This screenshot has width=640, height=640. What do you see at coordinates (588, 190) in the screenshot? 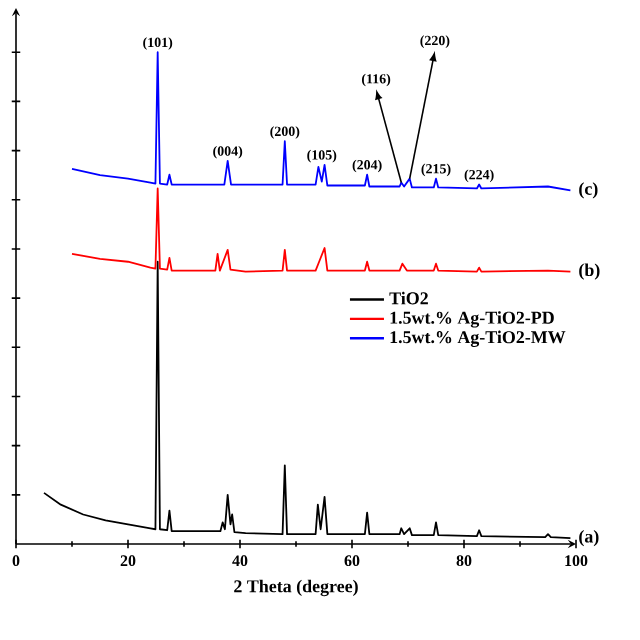
I see `annotation: (c)` at bounding box center [588, 190].